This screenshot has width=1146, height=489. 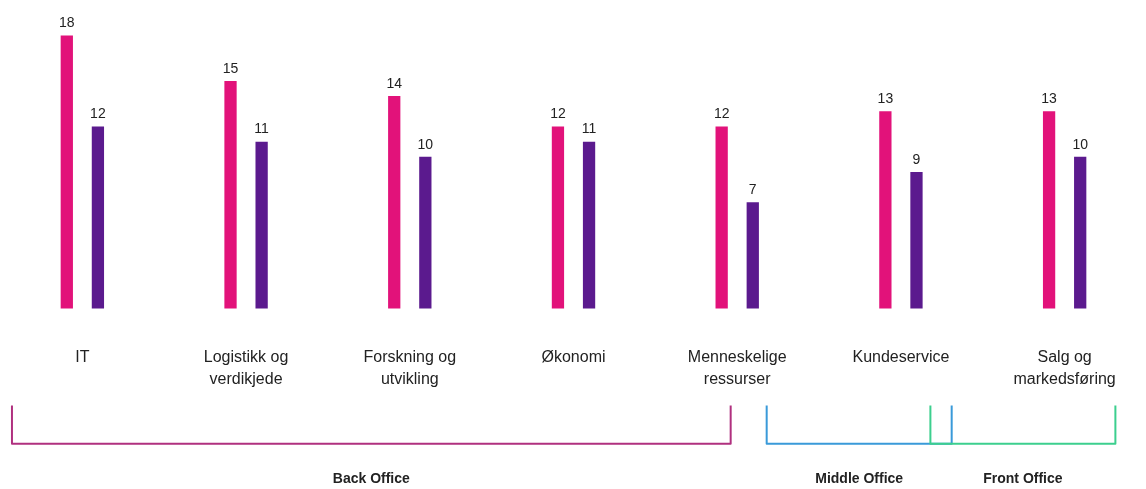 What do you see at coordinates (1064, 368) in the screenshot?
I see `x-tick-label: Salg og markedsføring` at bounding box center [1064, 368].